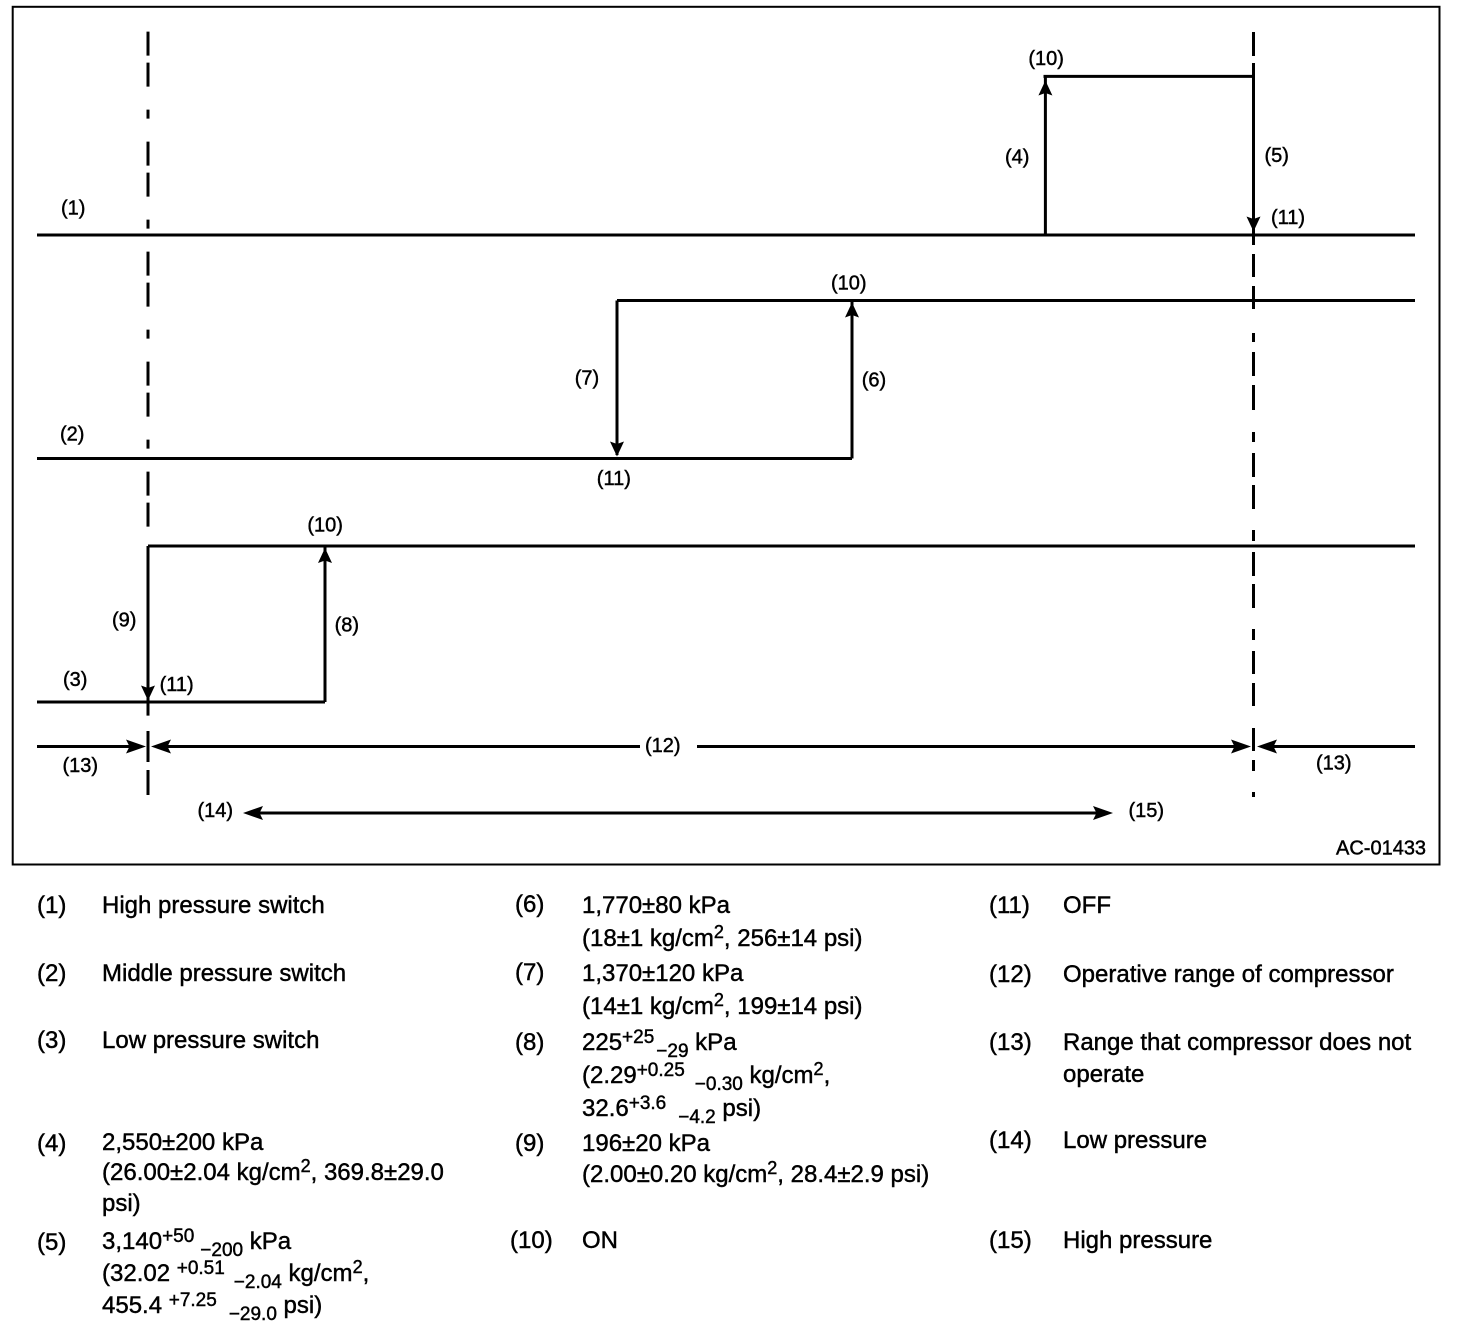 This screenshot has width=1472, height=1330. I want to click on svg-text: AC-01433, so click(1381, 849).